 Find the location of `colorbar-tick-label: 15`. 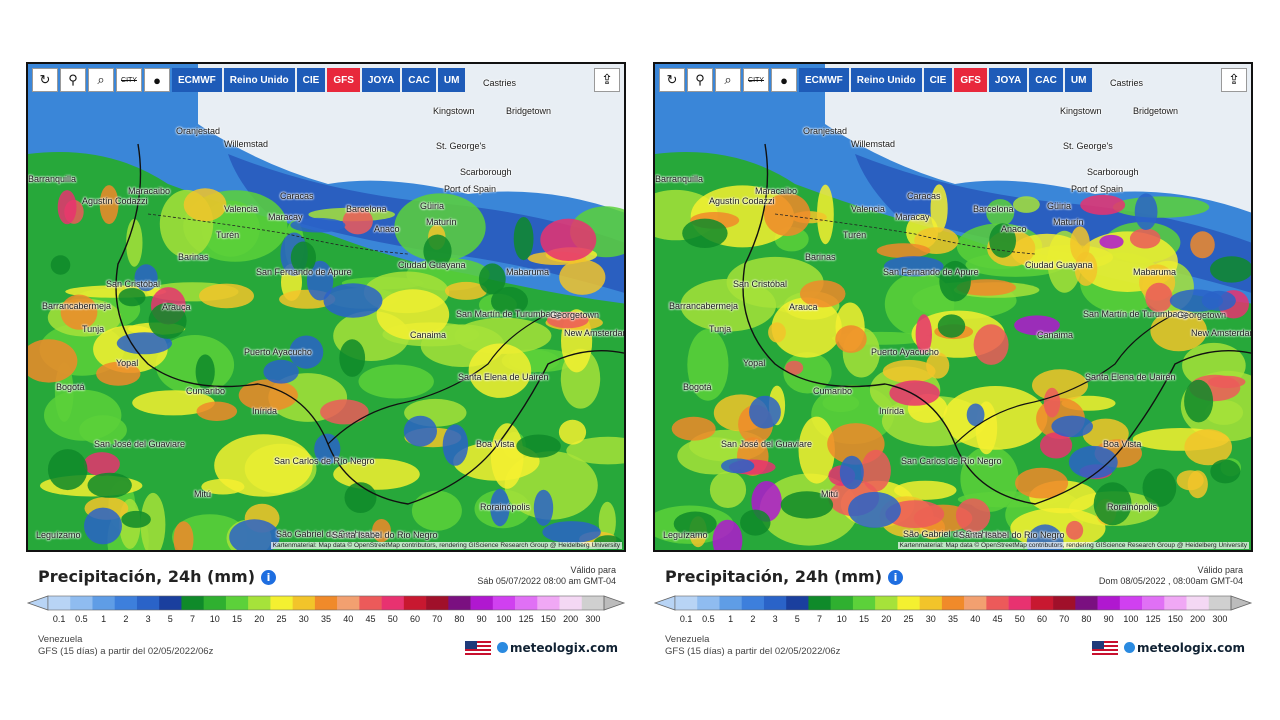

colorbar-tick-label: 15 is located at coordinates (237, 619).